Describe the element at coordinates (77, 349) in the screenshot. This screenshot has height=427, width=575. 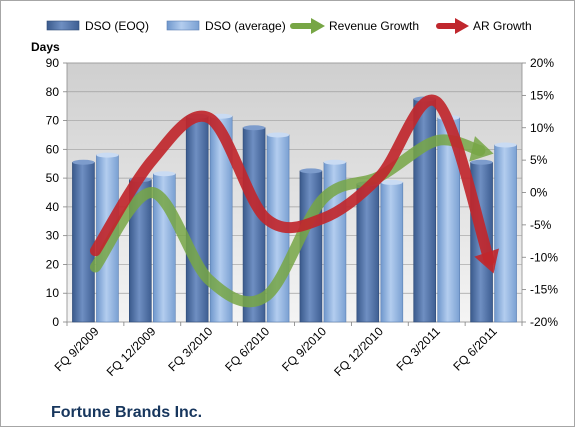
I see `x-tick-label: FQ 9/2009` at that location.